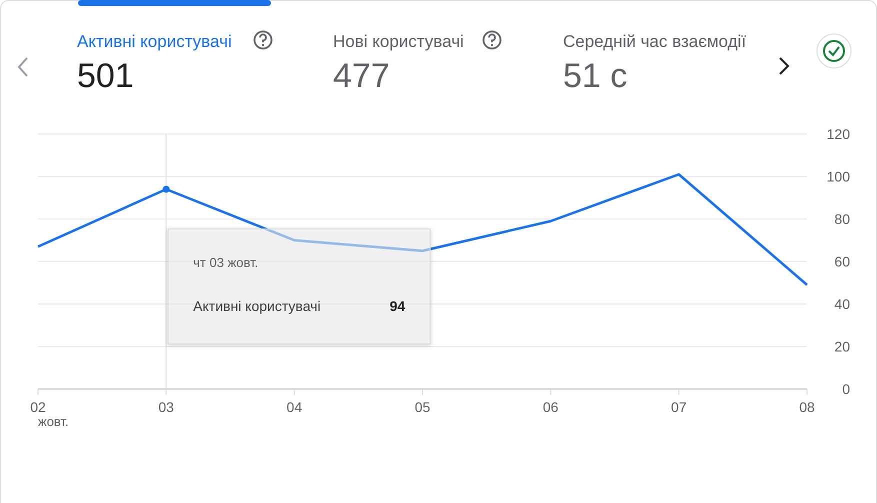 This screenshot has width=877, height=503. Describe the element at coordinates (257, 306) in the screenshot. I see `text: Активні користувачі` at that location.